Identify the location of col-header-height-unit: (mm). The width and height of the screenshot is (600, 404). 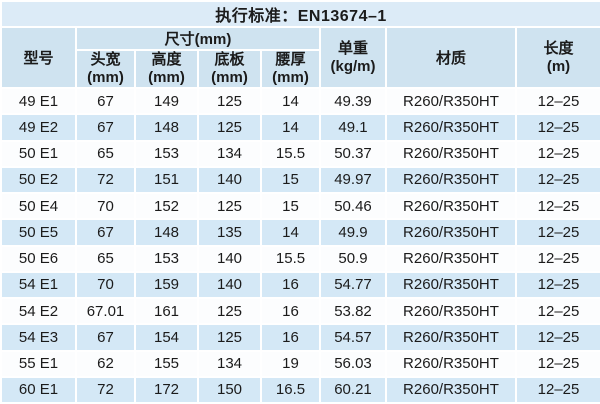
(166, 77).